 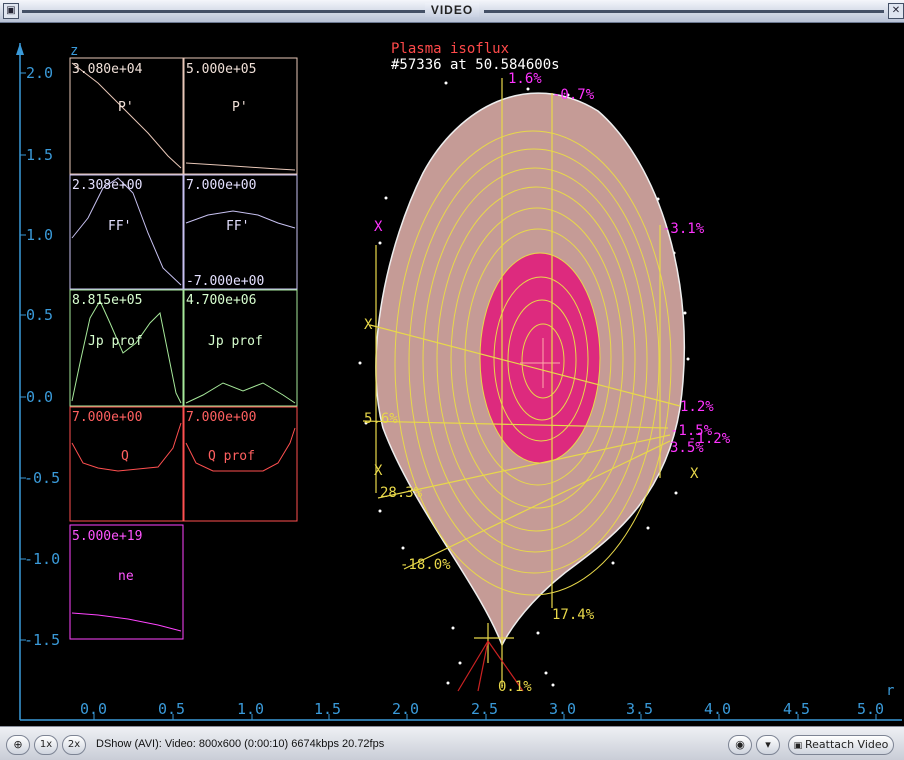 What do you see at coordinates (74, 51) in the screenshot?
I see `z-axis-label: z` at bounding box center [74, 51].